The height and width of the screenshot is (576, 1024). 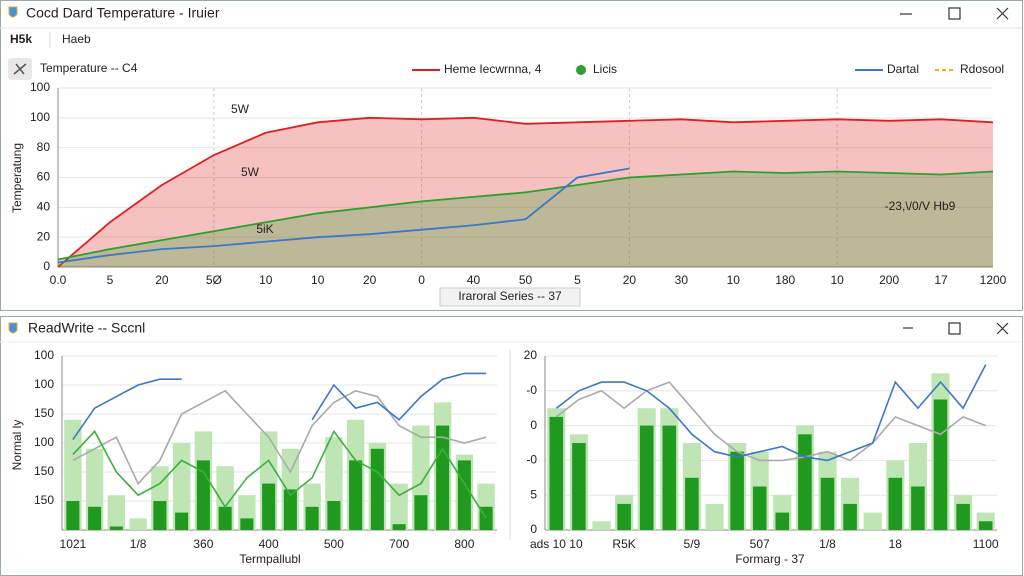 I want to click on header-glyph, so click(x=20, y=69).